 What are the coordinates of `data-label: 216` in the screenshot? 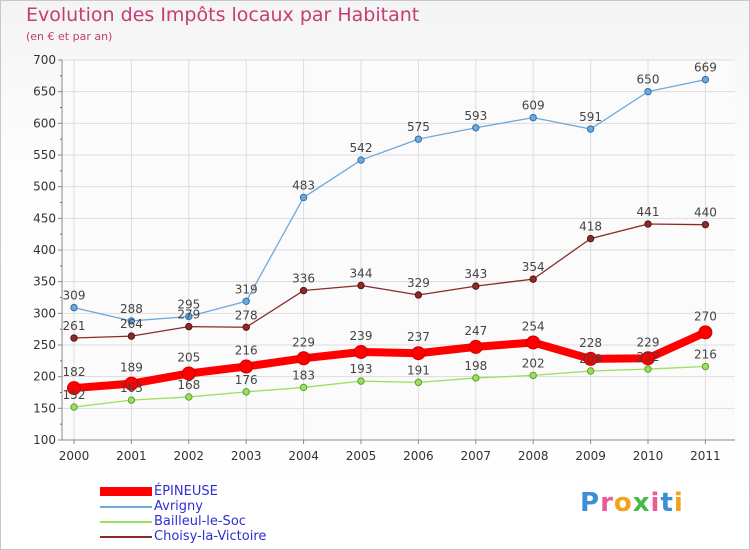 It's located at (246, 351).